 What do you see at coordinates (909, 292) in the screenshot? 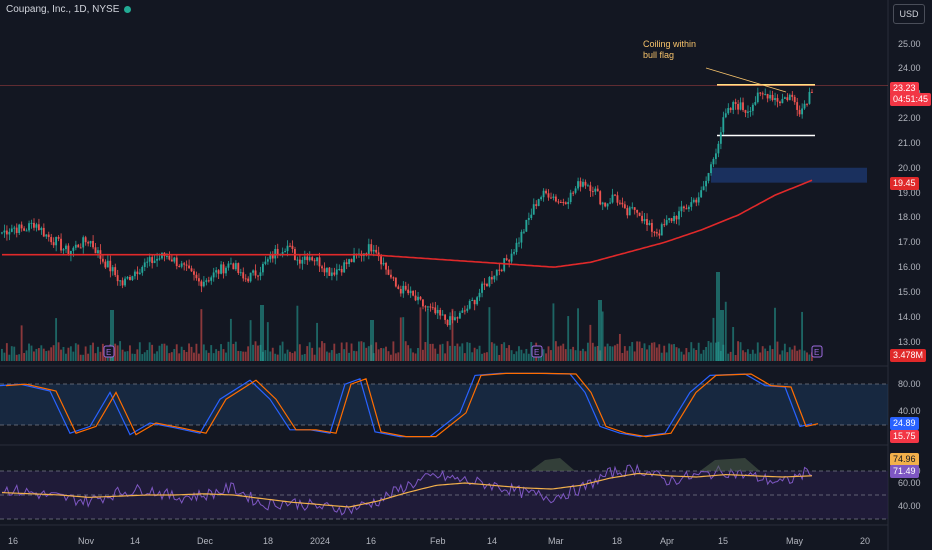
I see `price-axis-label: 15.00` at bounding box center [909, 292].